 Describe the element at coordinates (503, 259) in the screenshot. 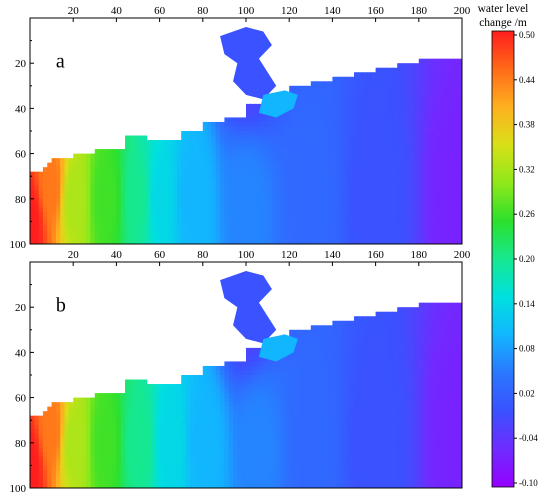

I see `colorbar-bar` at that location.